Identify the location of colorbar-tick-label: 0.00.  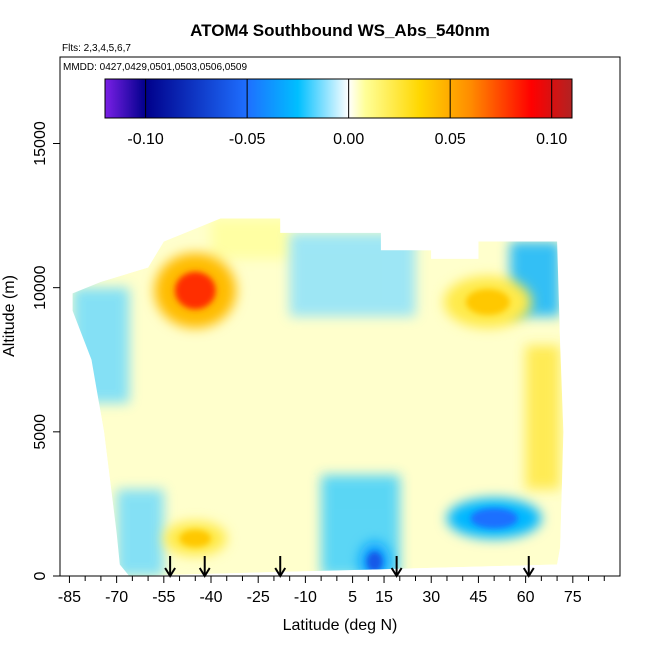
(348, 139).